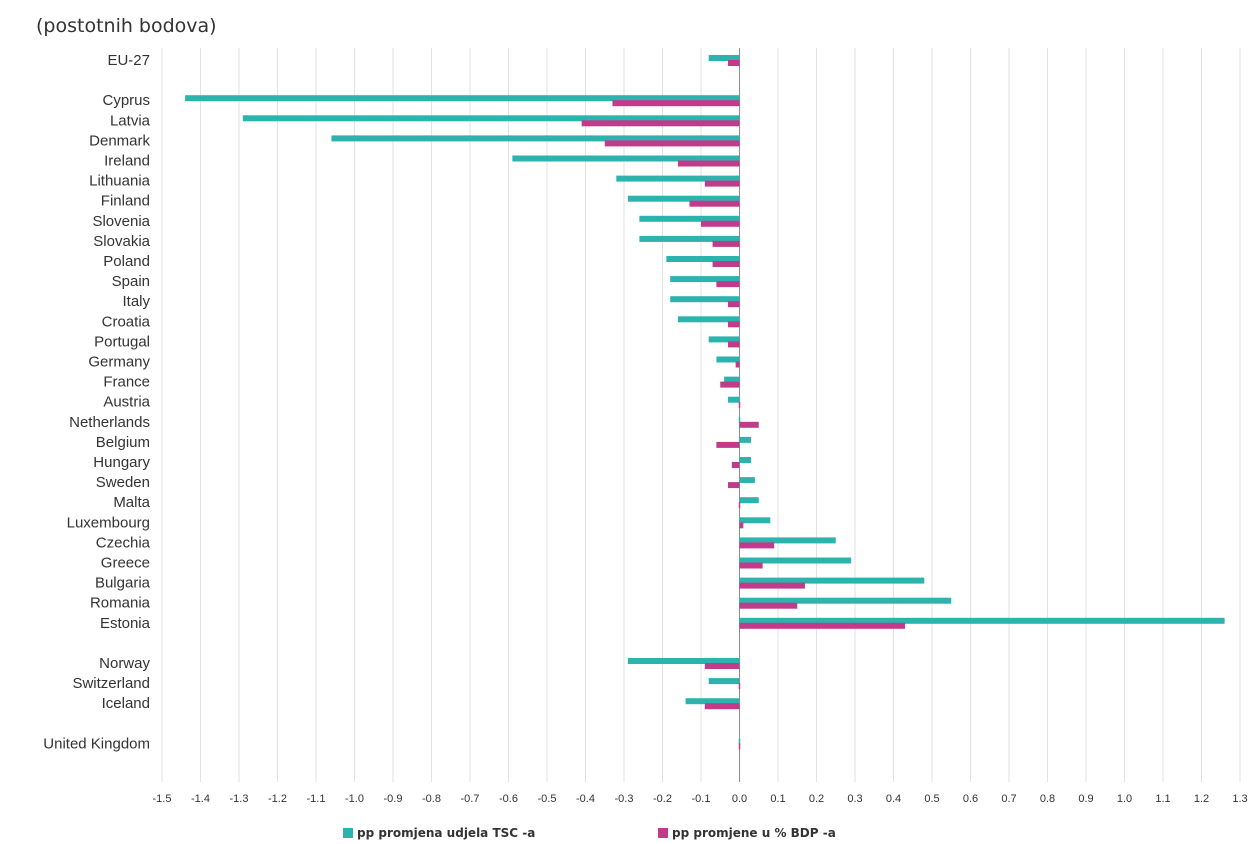 The width and height of the screenshot is (1255, 844). Describe the element at coordinates (128, 60) in the screenshot. I see `category-label-eu-27: EU-27` at that location.